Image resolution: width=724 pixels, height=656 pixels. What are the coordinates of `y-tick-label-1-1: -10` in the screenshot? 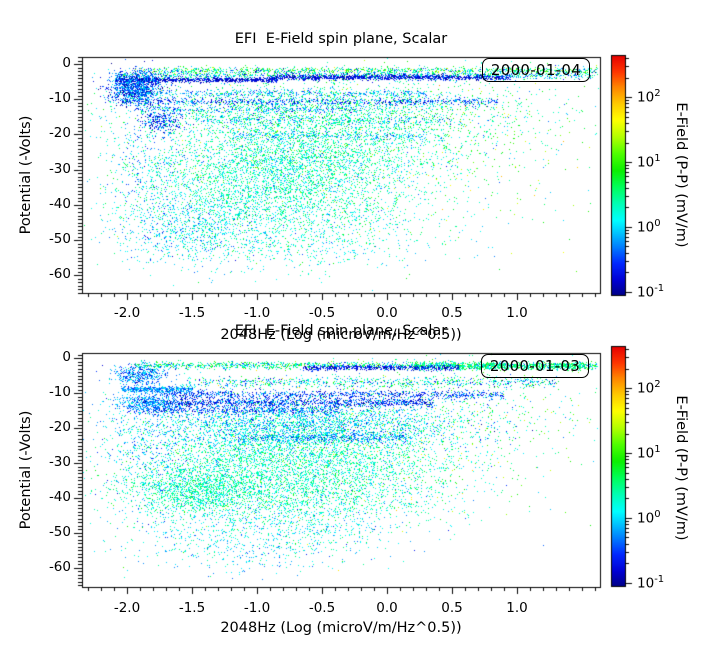 It's located at (59, 392).